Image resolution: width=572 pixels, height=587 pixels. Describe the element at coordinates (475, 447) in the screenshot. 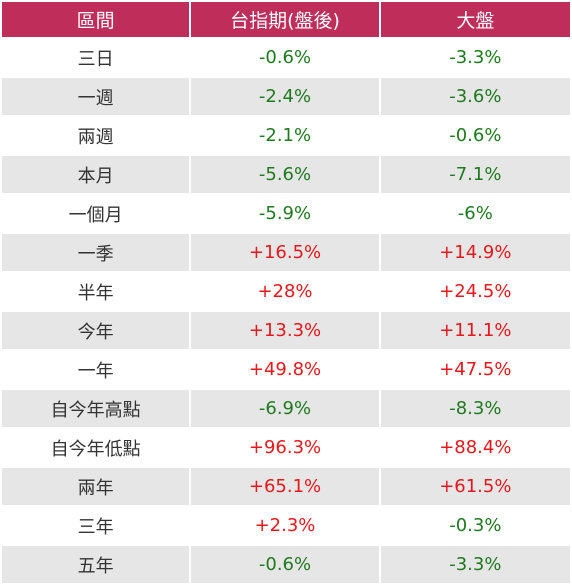

I see `market-cell: +88.4%` at that location.